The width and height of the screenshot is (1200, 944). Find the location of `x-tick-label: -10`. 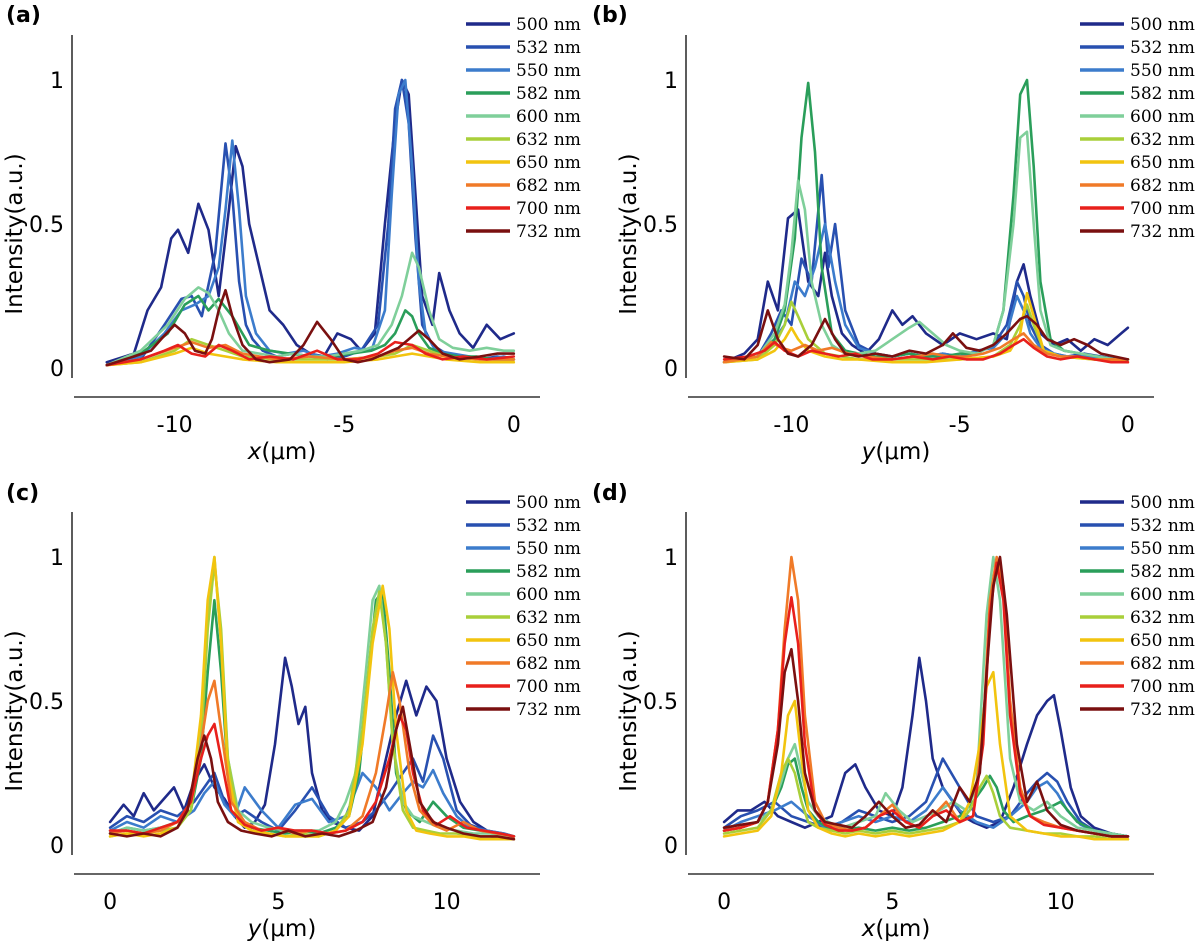

x-tick-label: -10 is located at coordinates (791, 425).